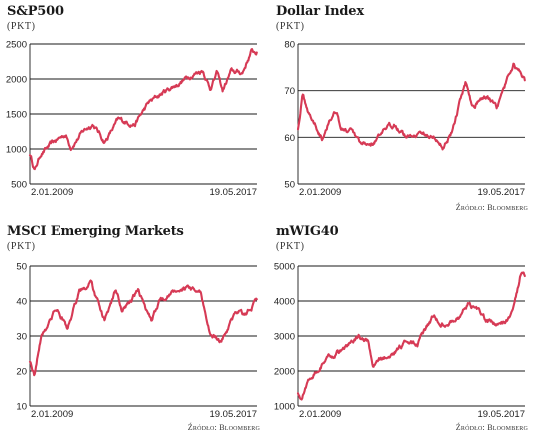 The image size is (536, 445). Describe the element at coordinates (320, 11) in the screenshot. I see `chart-title: Dollar Index` at that location.